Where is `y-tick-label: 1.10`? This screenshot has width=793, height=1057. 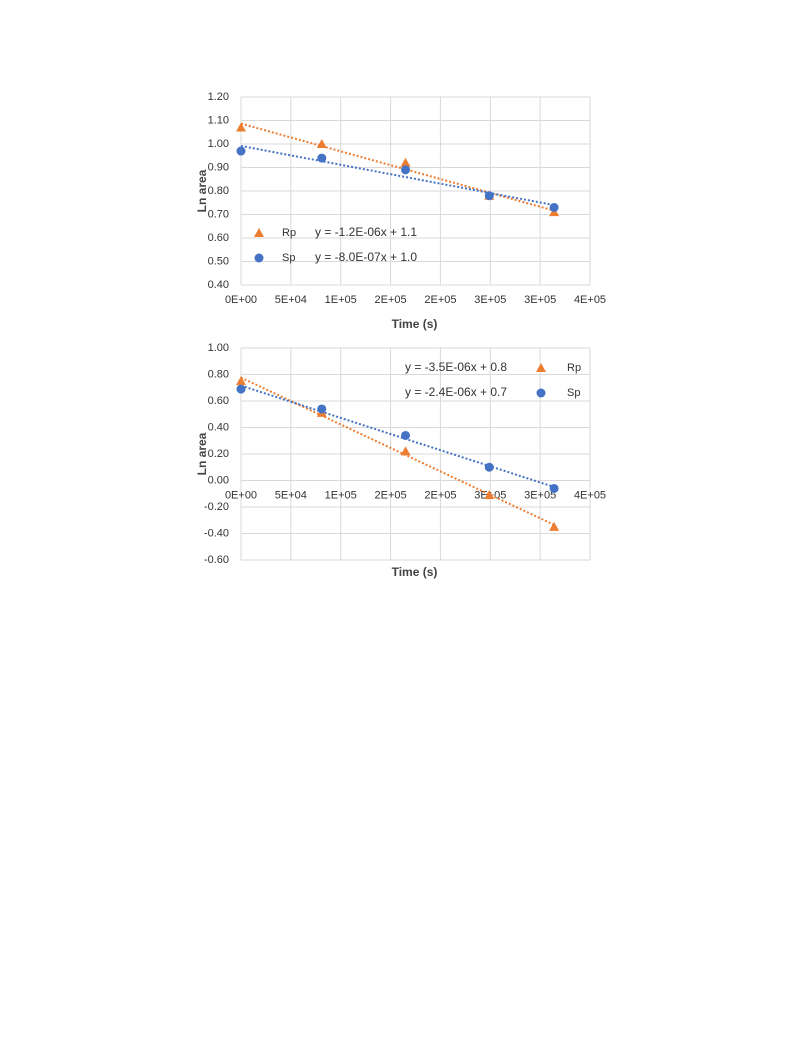
y-tick-label: 1.10 is located at coordinates (218, 120).